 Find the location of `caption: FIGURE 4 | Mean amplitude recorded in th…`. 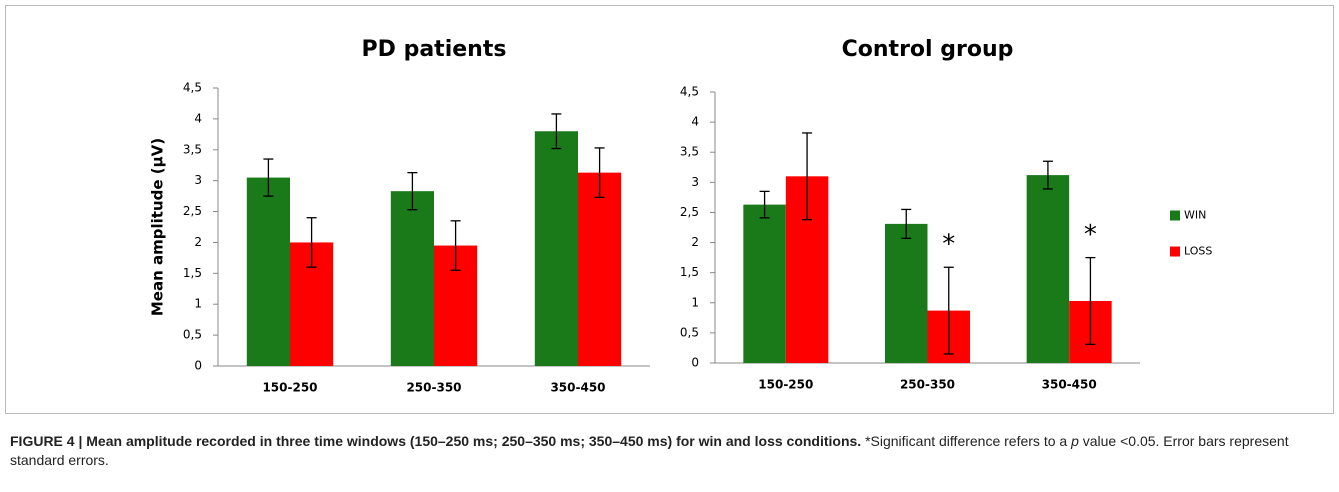

caption: FIGURE 4 | Mean amplitude recorded in th… is located at coordinates (660, 451).